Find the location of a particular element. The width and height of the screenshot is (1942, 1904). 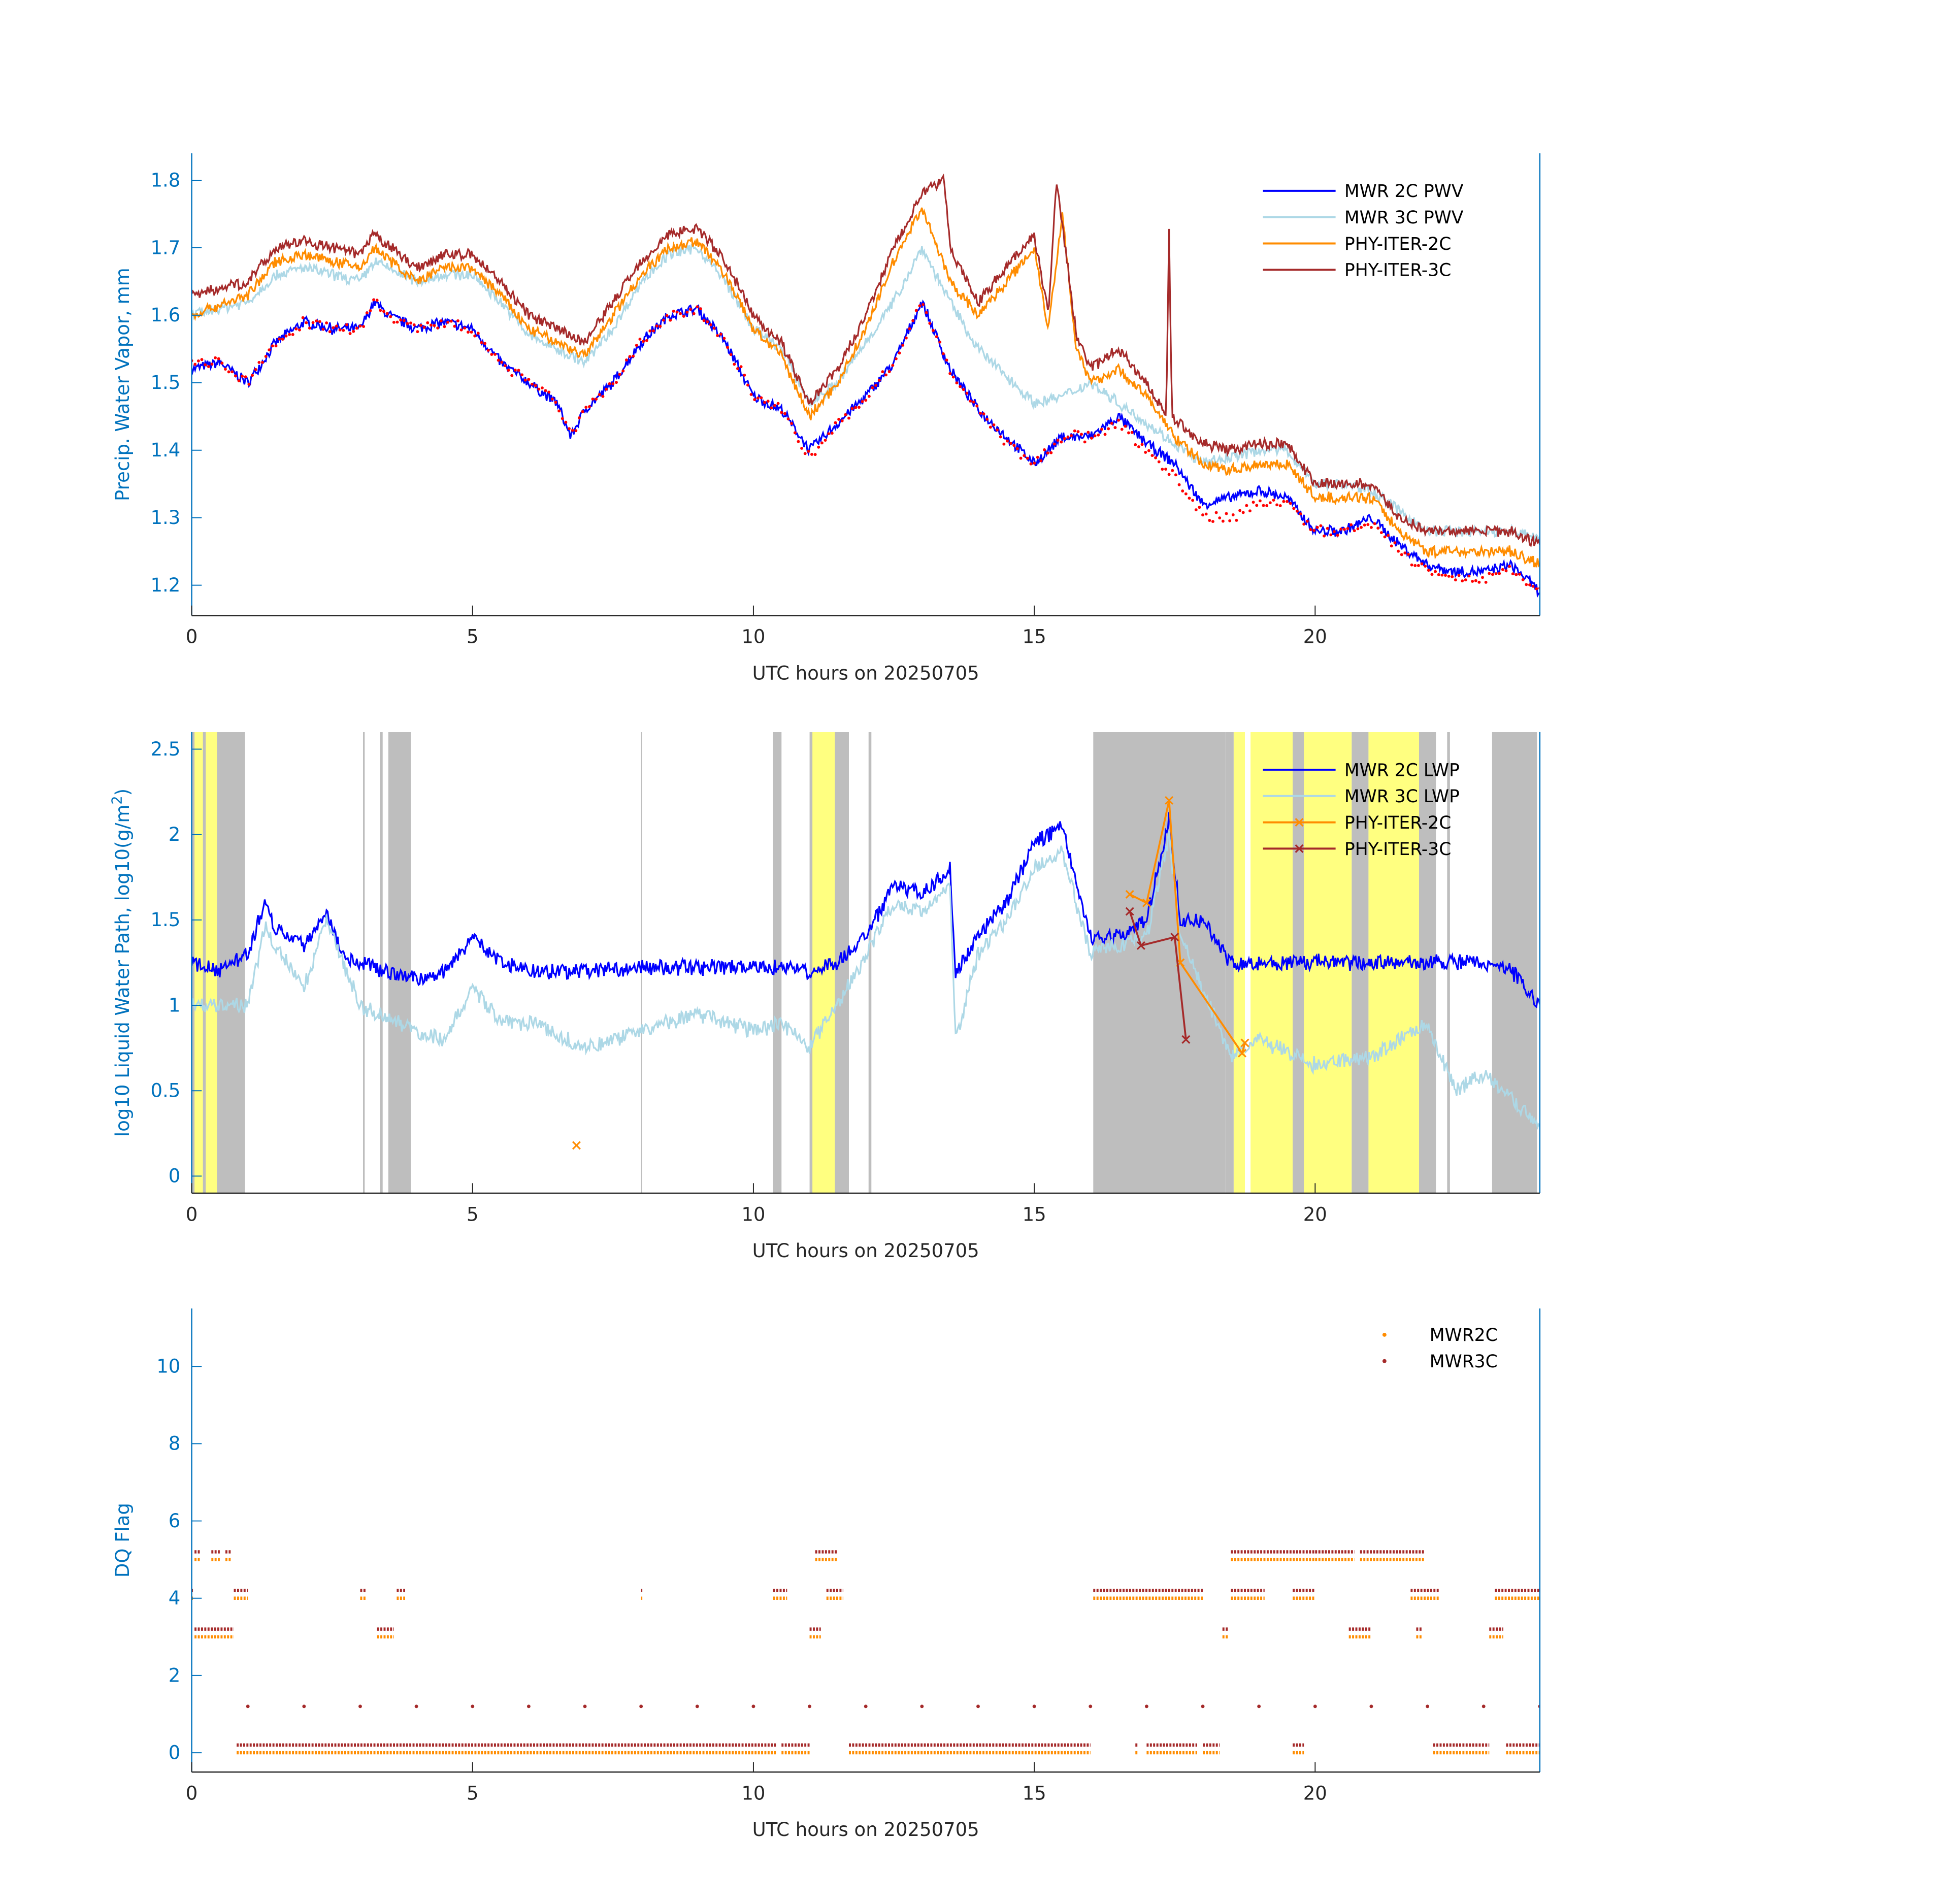

x-tick-label: 20 is located at coordinates (1315, 637).